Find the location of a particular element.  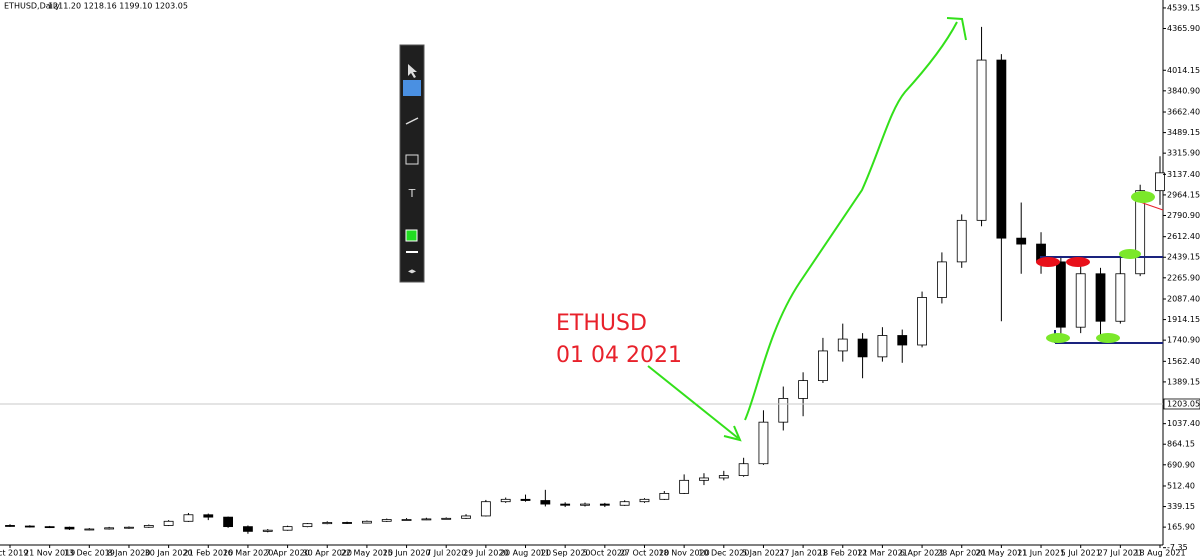

y-tick-label: 4365.90 is located at coordinates (1183, 28).